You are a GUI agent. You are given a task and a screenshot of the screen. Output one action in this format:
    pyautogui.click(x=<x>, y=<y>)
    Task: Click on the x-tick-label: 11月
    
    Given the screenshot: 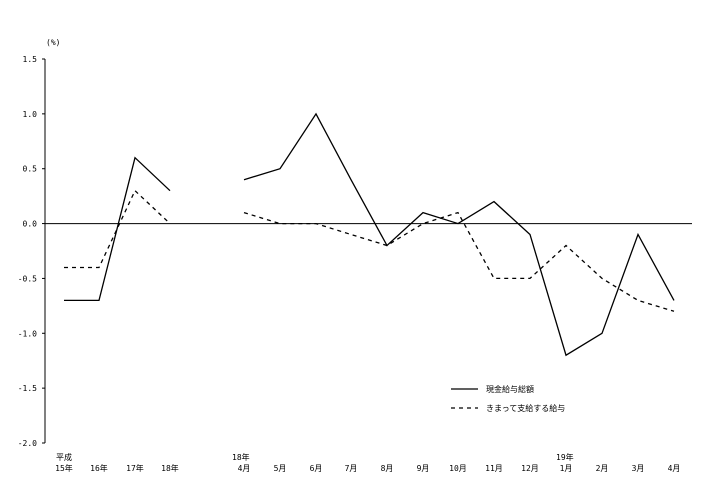 What is the action you would take?
    pyautogui.click(x=494, y=468)
    